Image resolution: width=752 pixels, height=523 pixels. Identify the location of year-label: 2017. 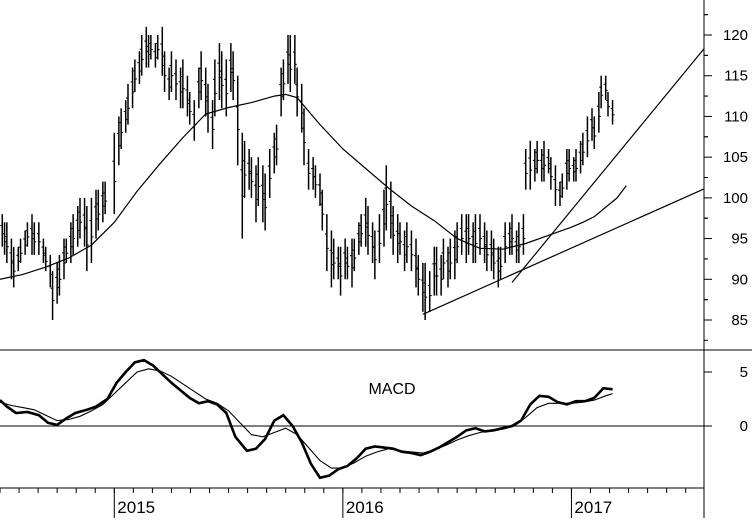
(593, 507).